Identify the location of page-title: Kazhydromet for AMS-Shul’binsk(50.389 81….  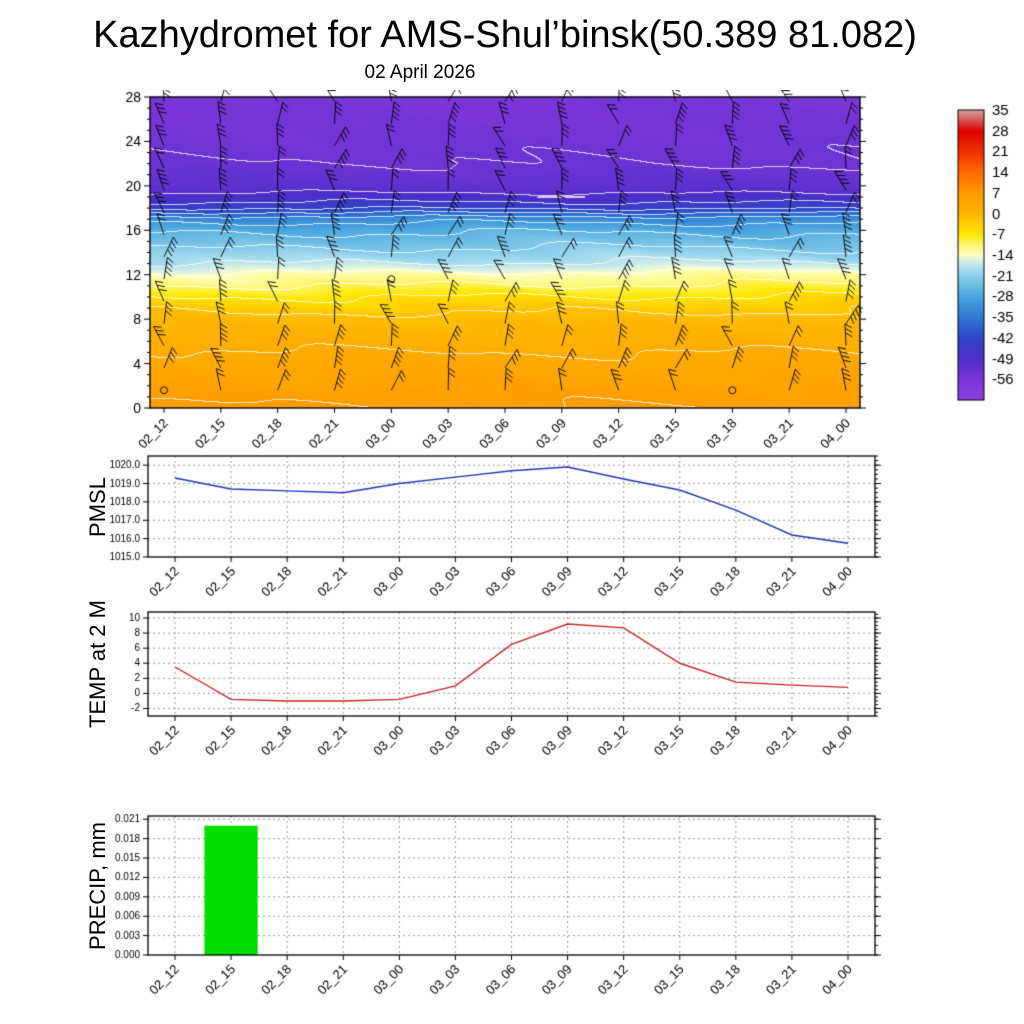
(505, 35).